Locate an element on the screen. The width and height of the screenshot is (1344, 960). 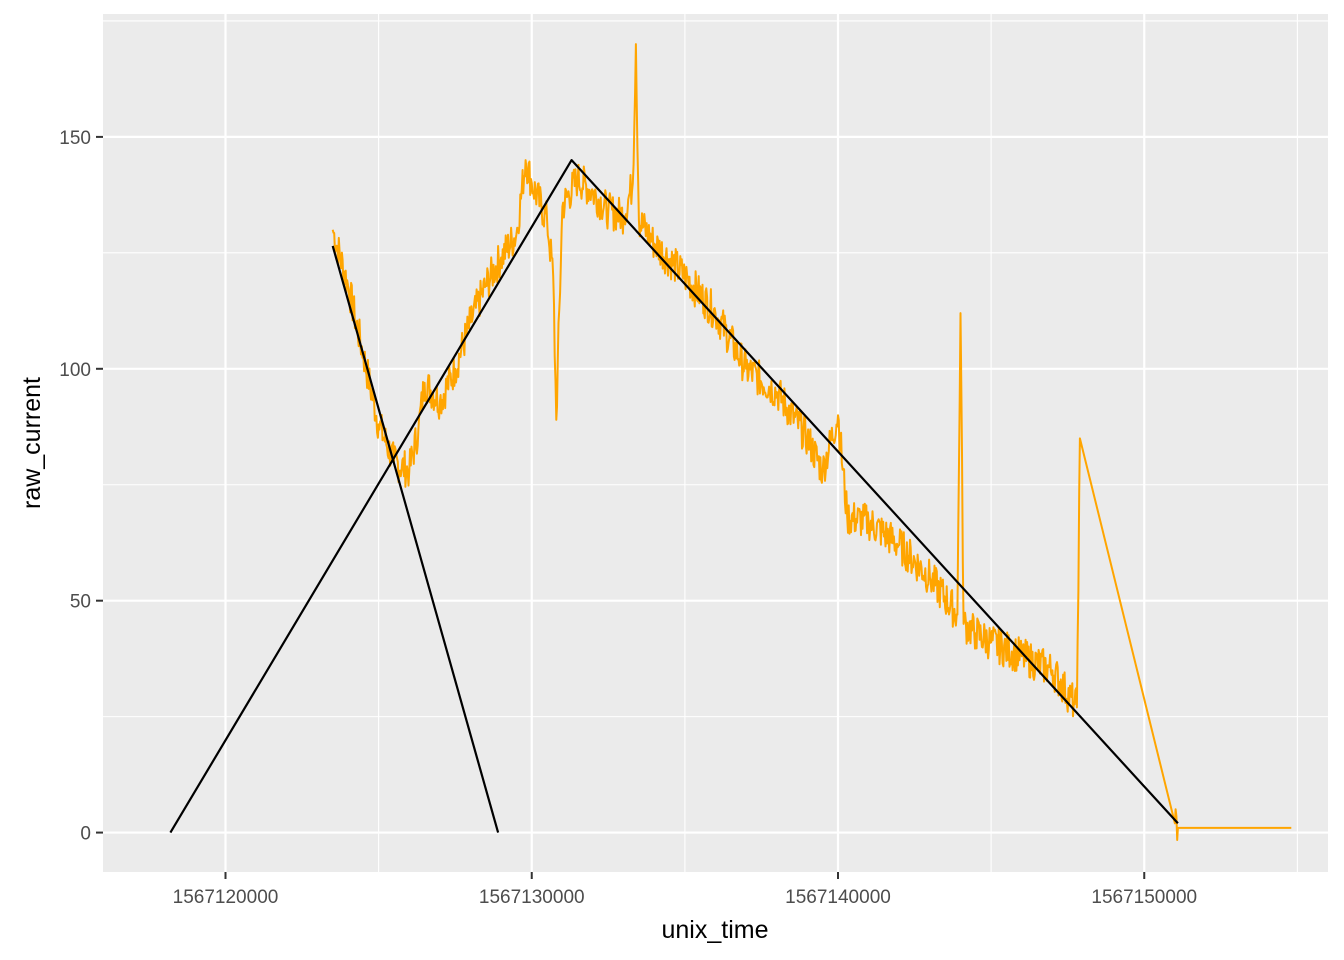
x-tick-label: 1567130000 is located at coordinates (532, 897).